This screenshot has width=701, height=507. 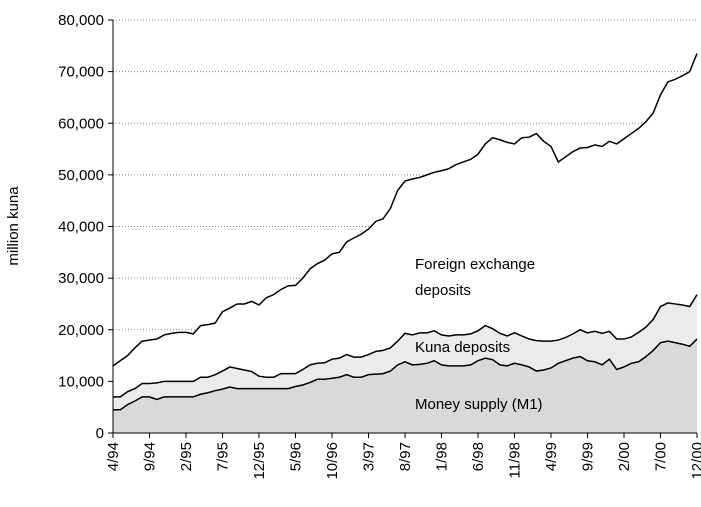 I want to click on x-tick-label: 2/95, so click(x=186, y=456).